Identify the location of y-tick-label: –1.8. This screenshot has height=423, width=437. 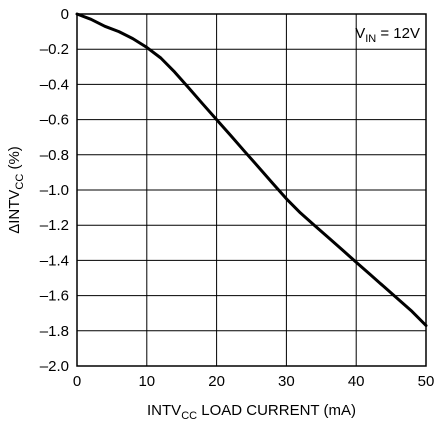
(54, 331).